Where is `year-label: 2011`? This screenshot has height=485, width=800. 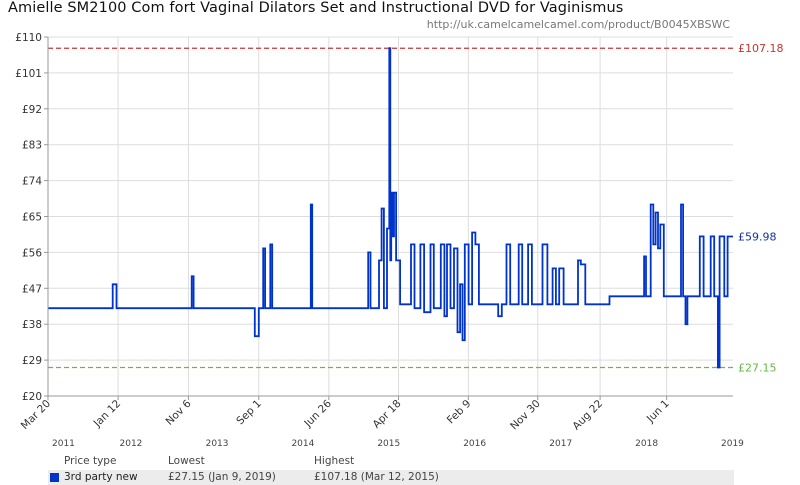 year-label: 2011 is located at coordinates (63, 444).